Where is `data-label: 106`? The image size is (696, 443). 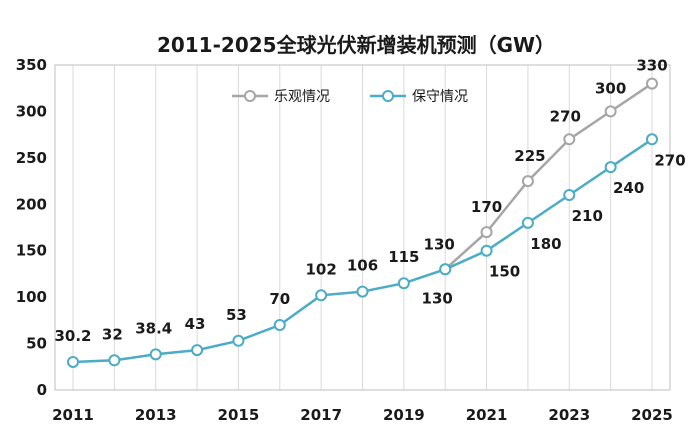 data-label: 106 is located at coordinates (362, 266).